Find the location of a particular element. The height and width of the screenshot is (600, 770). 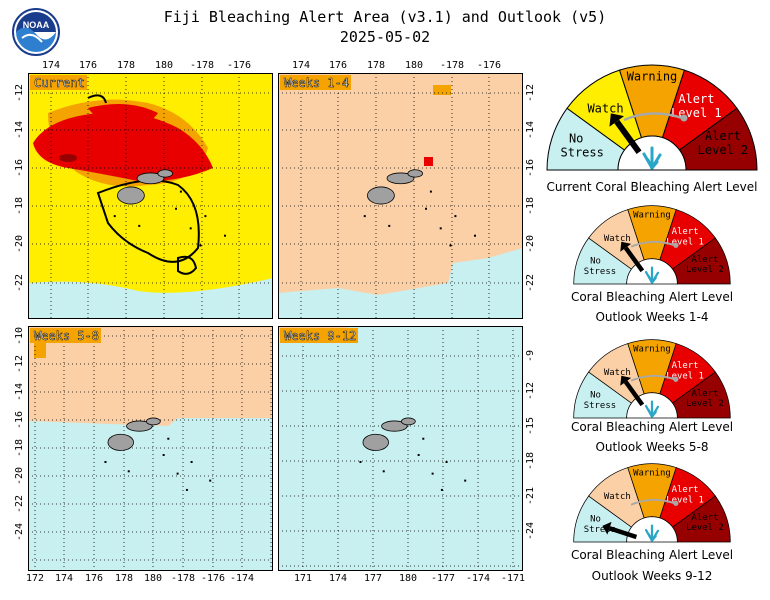

map-label-current: Current is located at coordinates (58, 82).